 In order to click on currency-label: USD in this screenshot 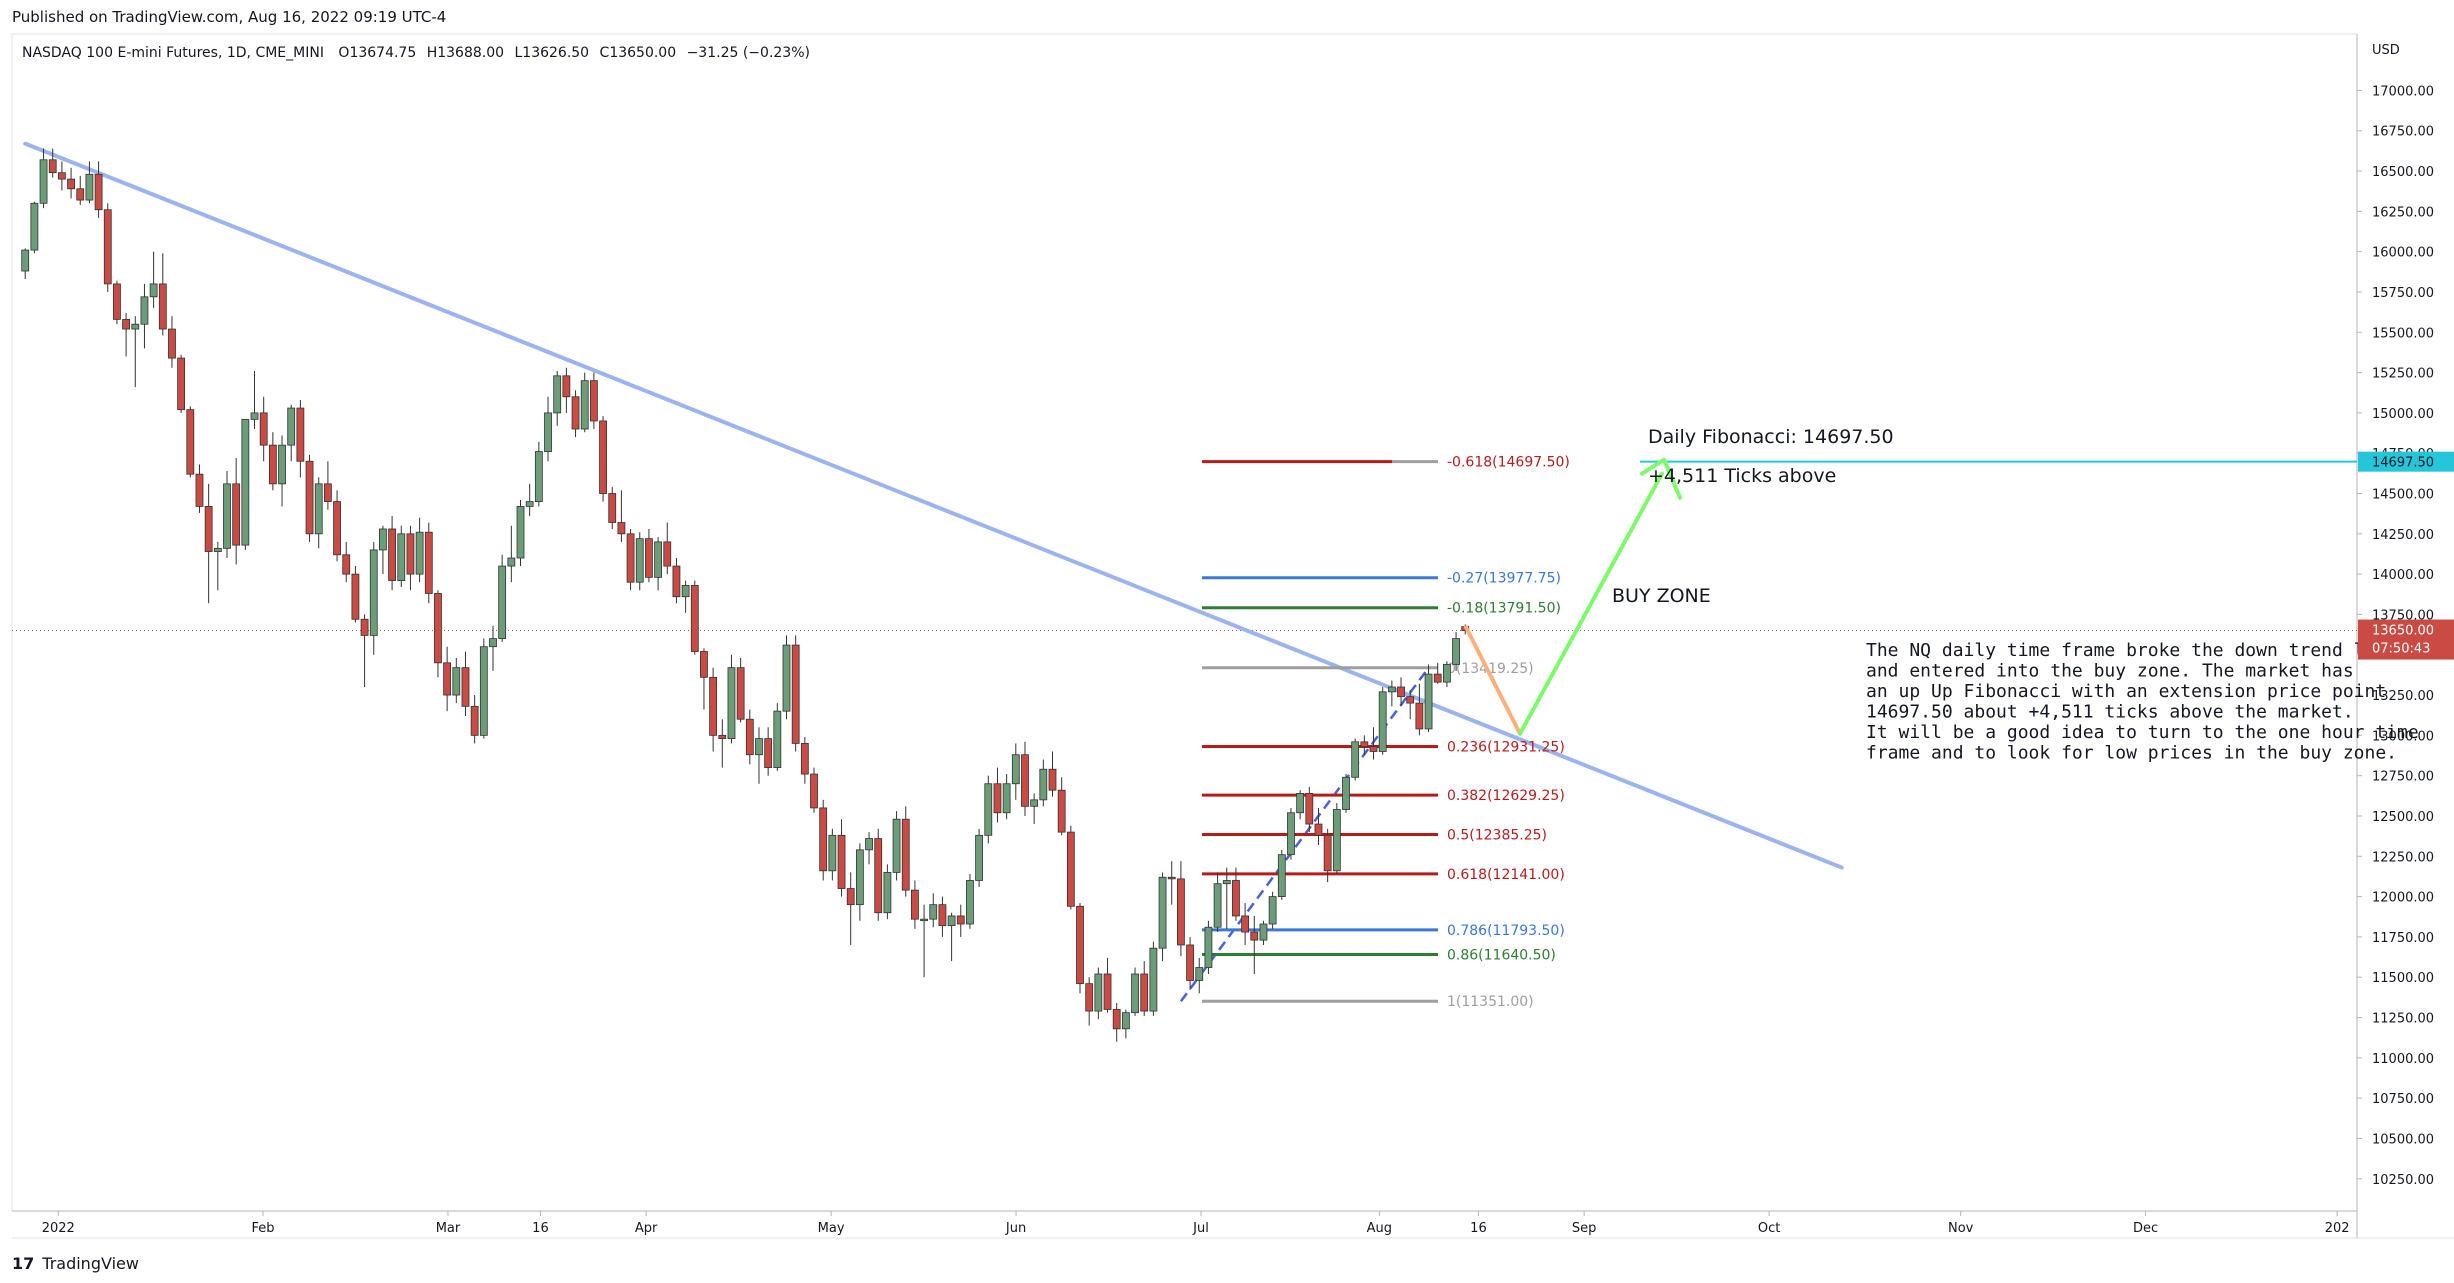, I will do `click(2386, 50)`.